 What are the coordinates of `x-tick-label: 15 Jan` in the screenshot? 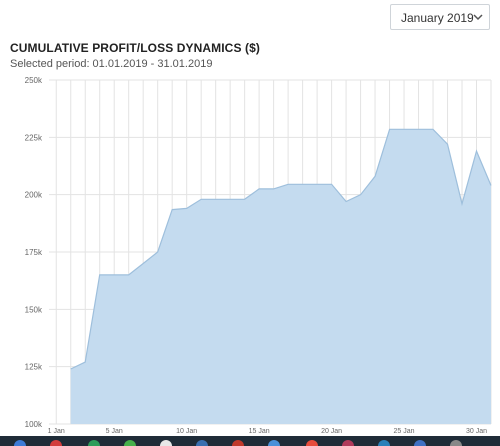 It's located at (259, 431).